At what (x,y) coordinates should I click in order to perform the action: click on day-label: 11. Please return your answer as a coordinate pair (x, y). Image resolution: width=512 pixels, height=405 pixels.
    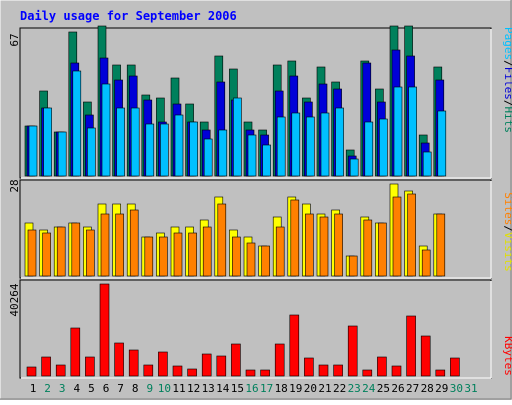
    Looking at the image, I should click on (178, 388).